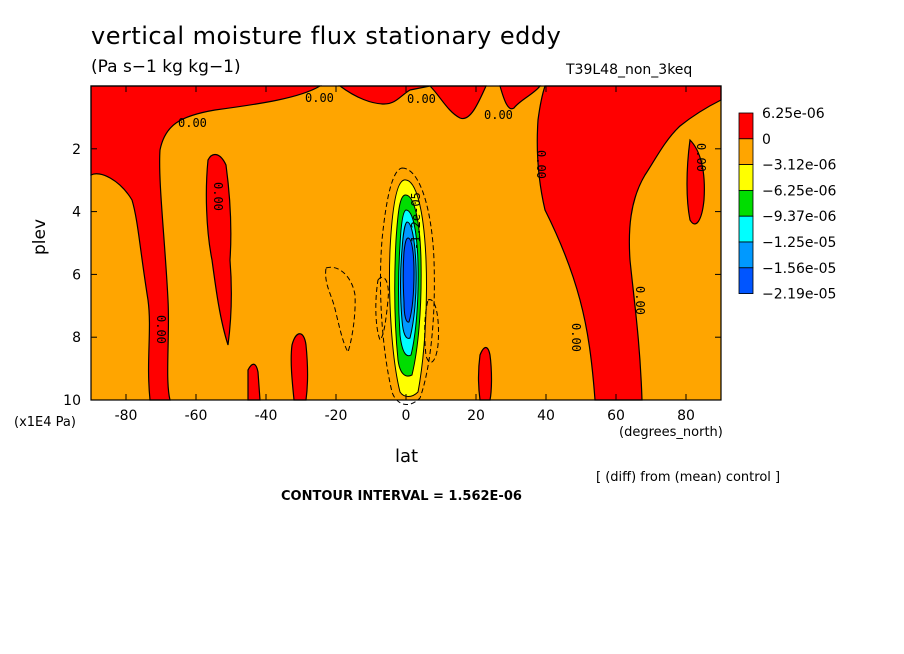 Image resolution: width=904 pixels, height=654 pixels. Describe the element at coordinates (799, 191) in the screenshot. I see `legend-label: −6.25e-06` at that location.